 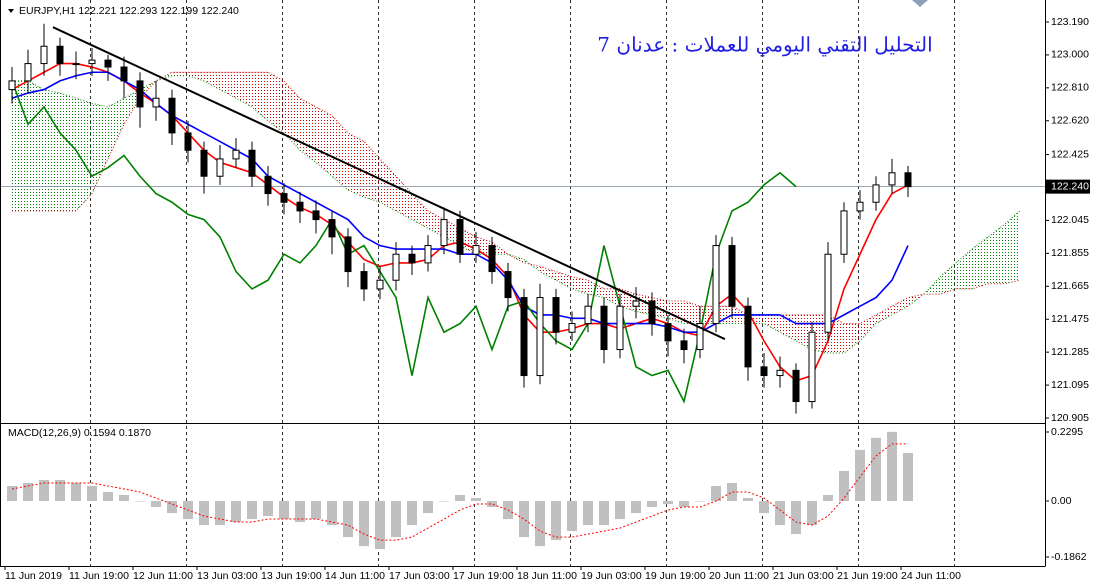 I want to click on x-tick-label: 24 Jun 11:00, so click(x=931, y=576).